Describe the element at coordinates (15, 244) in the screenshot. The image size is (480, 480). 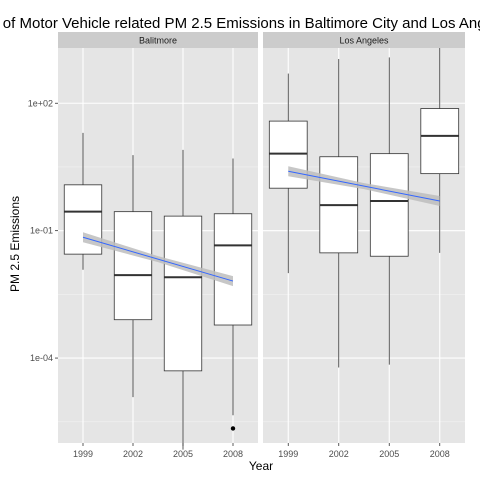
I see `y-axis-title: PM 2.5 Emissions` at that location.